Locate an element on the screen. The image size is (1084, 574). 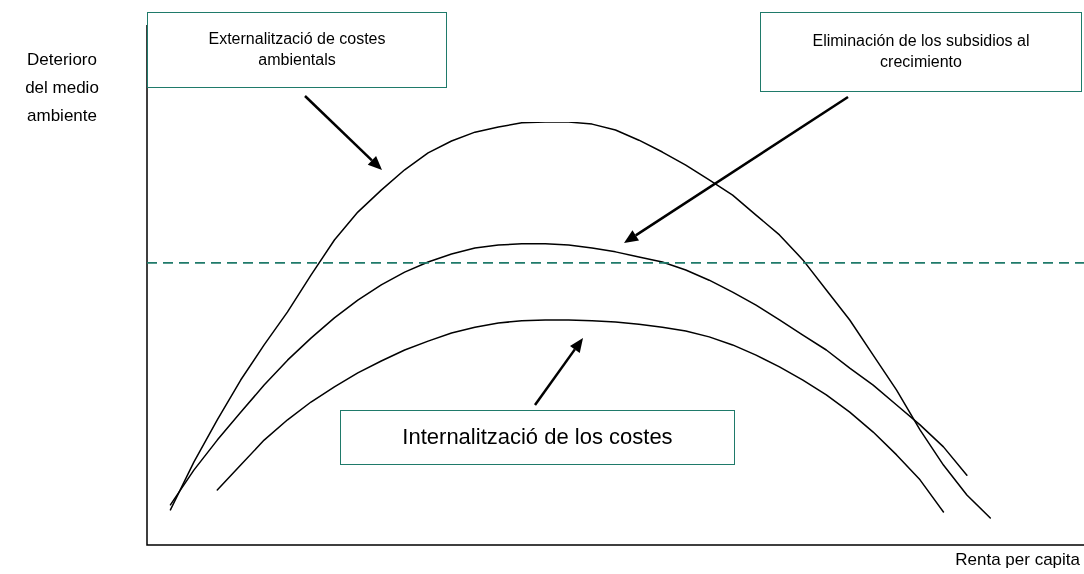
x-axis-title: Renta per capita is located at coordinates (1017, 560).